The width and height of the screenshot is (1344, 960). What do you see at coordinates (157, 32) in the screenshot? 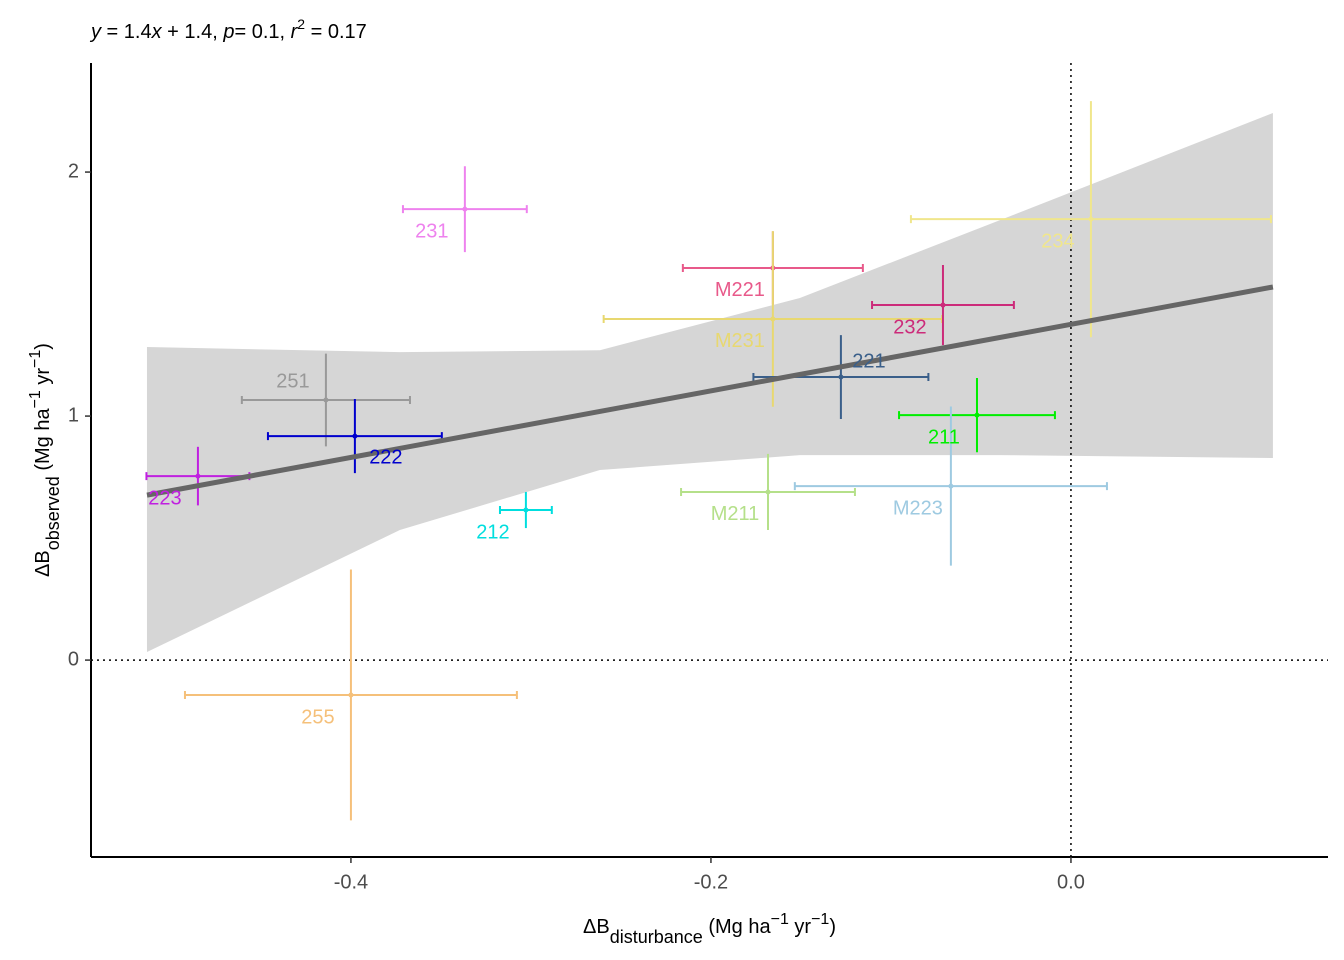
I see `title-part: x` at bounding box center [157, 32].